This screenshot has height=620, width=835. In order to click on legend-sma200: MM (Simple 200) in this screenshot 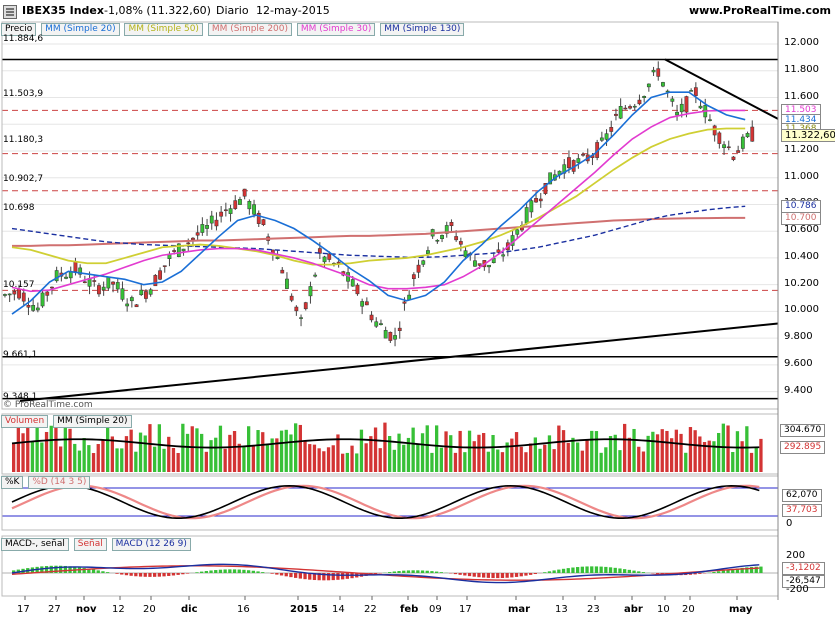, I will do `click(250, 29)`.